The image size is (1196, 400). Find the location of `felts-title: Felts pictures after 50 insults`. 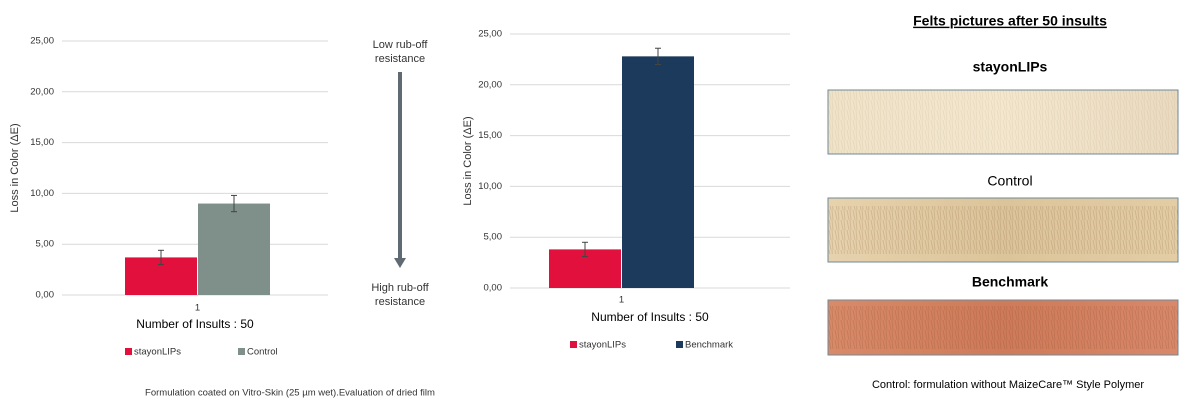

felts-title: Felts pictures after 50 insults is located at coordinates (1010, 21).